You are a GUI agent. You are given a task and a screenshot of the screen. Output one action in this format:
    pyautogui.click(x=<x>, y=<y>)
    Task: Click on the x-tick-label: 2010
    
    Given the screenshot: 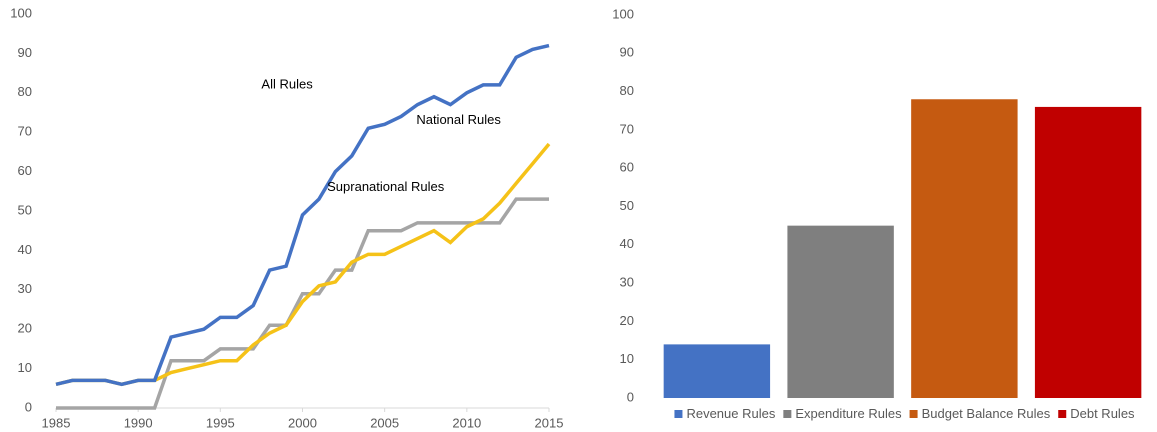 What is the action you would take?
    pyautogui.click(x=466, y=422)
    